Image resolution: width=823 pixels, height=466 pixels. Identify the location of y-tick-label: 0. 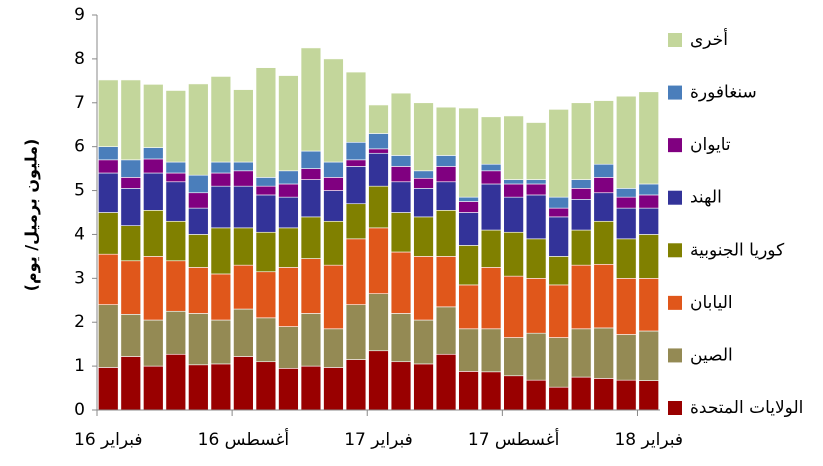
(79, 410).